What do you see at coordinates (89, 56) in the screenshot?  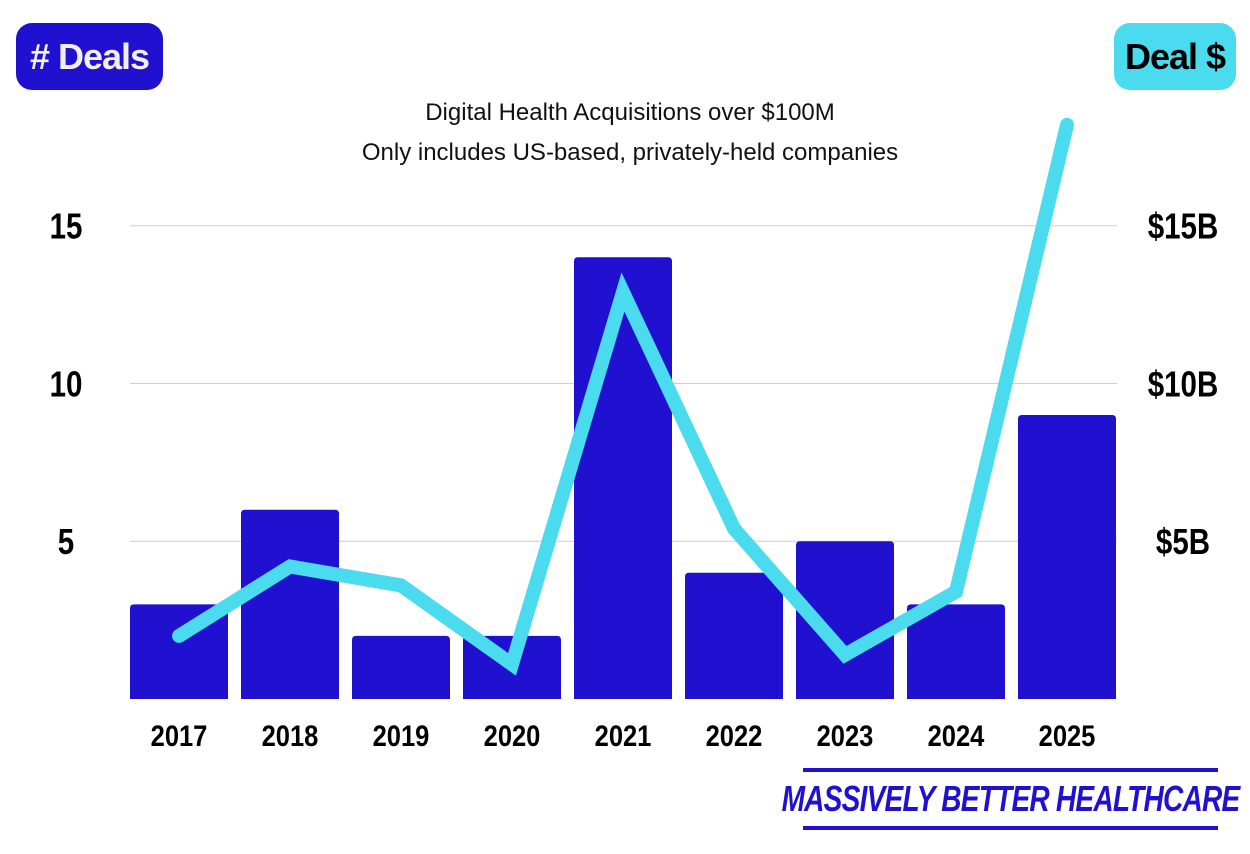 I see `deals-legend-badge: # Deals` at bounding box center [89, 56].